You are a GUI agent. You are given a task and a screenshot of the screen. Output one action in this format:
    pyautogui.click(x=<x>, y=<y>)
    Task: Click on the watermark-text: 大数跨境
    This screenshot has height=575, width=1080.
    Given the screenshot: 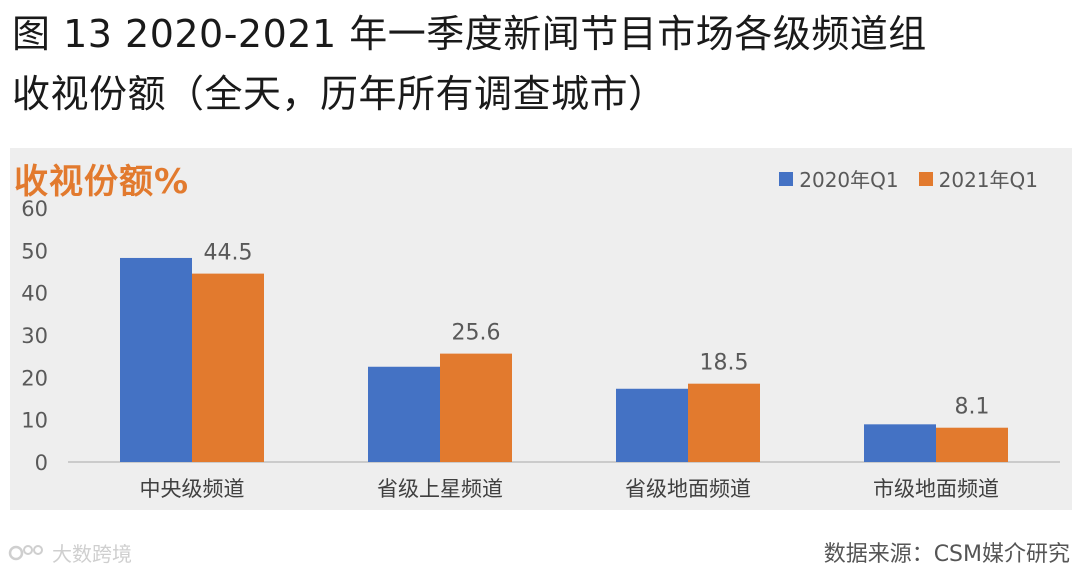 What is the action you would take?
    pyautogui.click(x=92, y=554)
    